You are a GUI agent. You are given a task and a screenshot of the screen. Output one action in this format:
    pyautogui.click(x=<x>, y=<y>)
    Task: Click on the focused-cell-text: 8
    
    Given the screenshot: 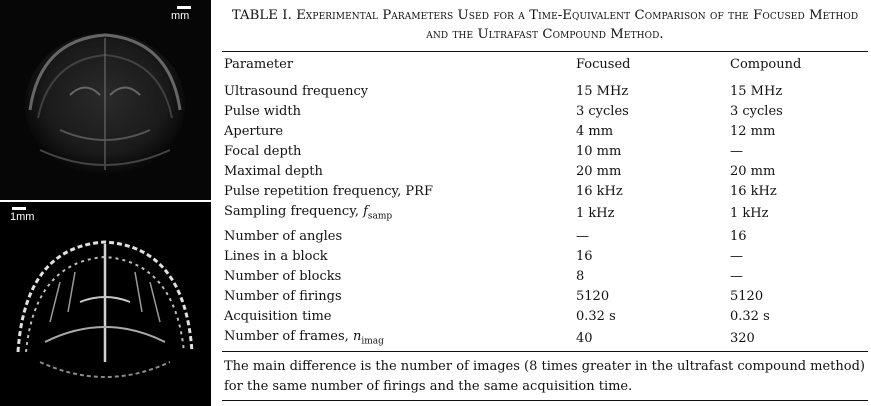 What is the action you would take?
    pyautogui.click(x=580, y=276)
    